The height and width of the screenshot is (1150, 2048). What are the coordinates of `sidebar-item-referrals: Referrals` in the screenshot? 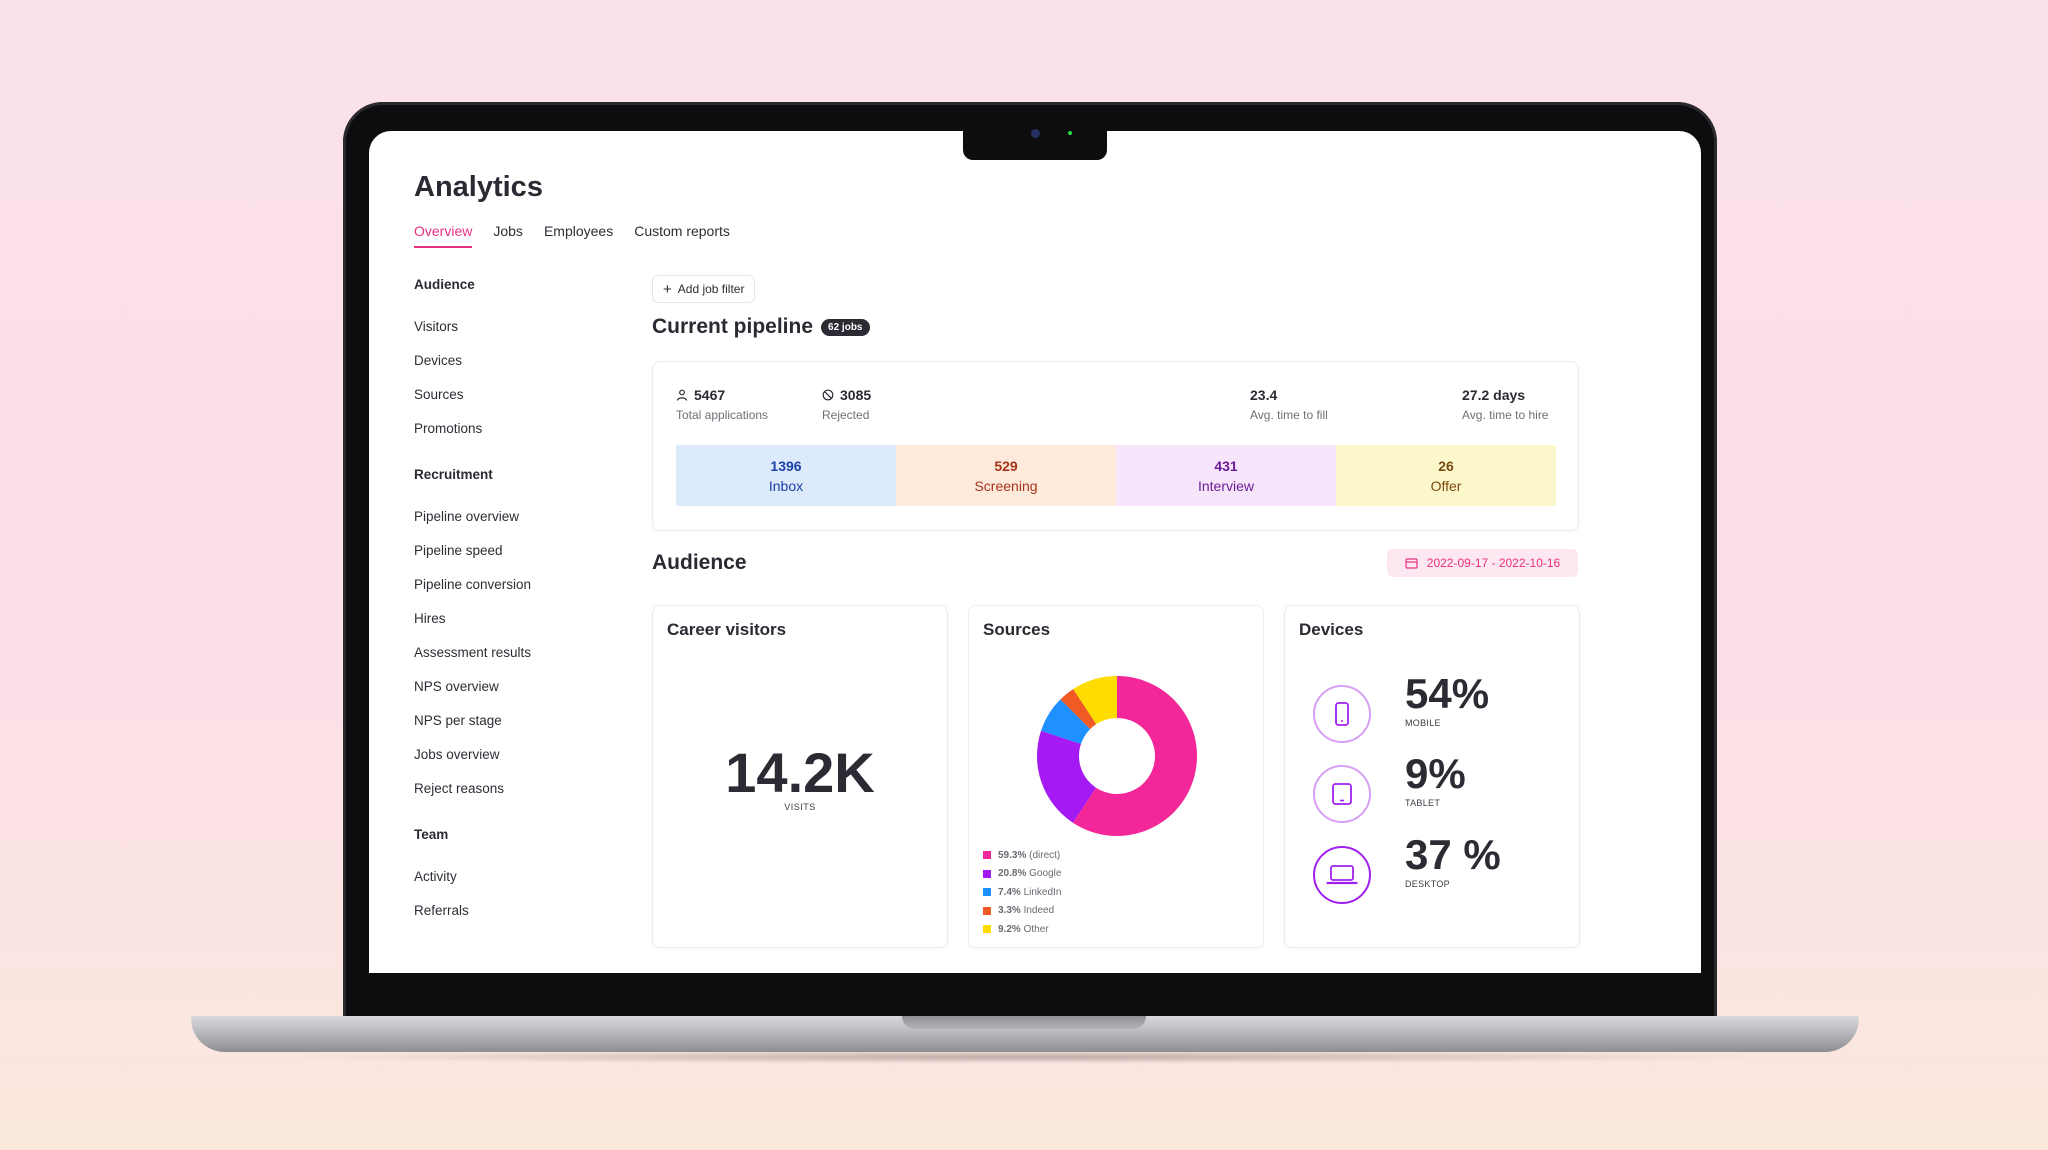 It's located at (441, 910).